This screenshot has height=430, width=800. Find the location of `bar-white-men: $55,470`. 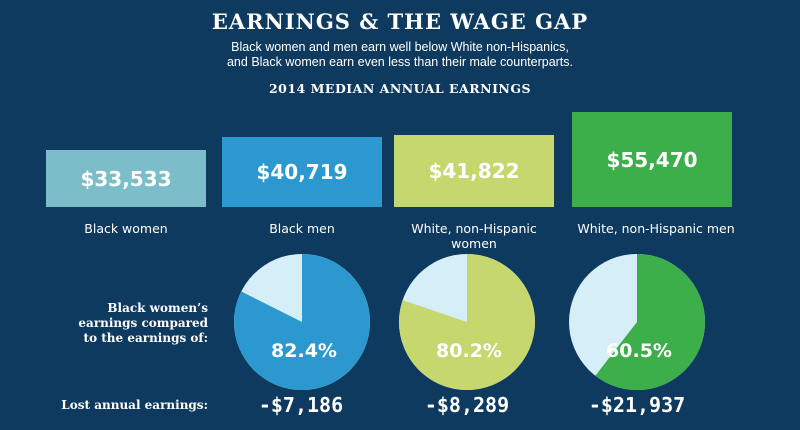

bar-white-men: $55,470 is located at coordinates (652, 159).